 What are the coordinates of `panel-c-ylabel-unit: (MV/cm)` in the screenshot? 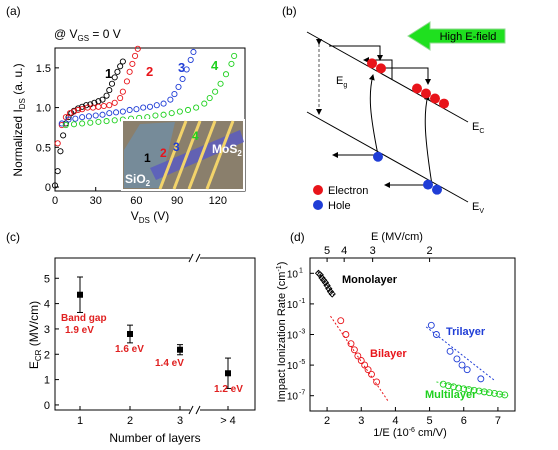 It's located at (34, 325).